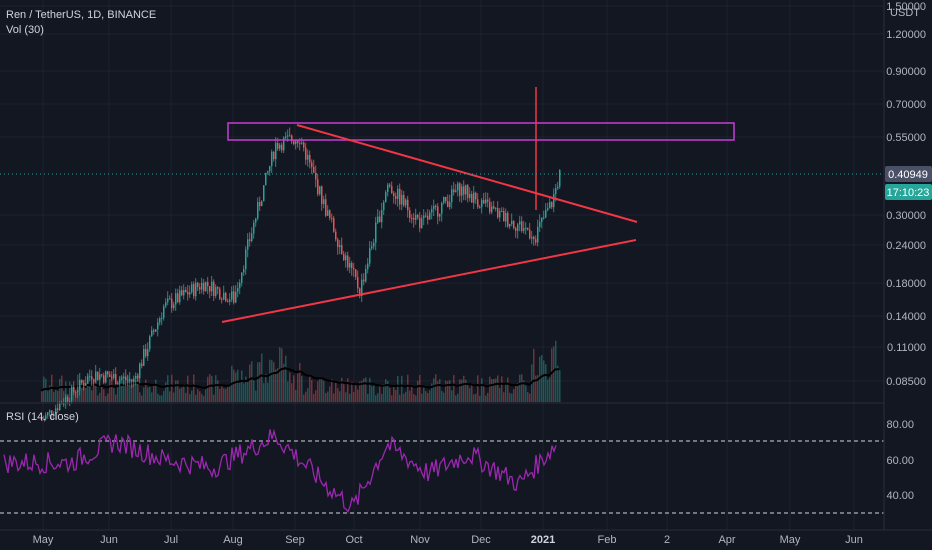  Describe the element at coordinates (429, 281) in the screenshot. I see `ascending-trendline` at that location.